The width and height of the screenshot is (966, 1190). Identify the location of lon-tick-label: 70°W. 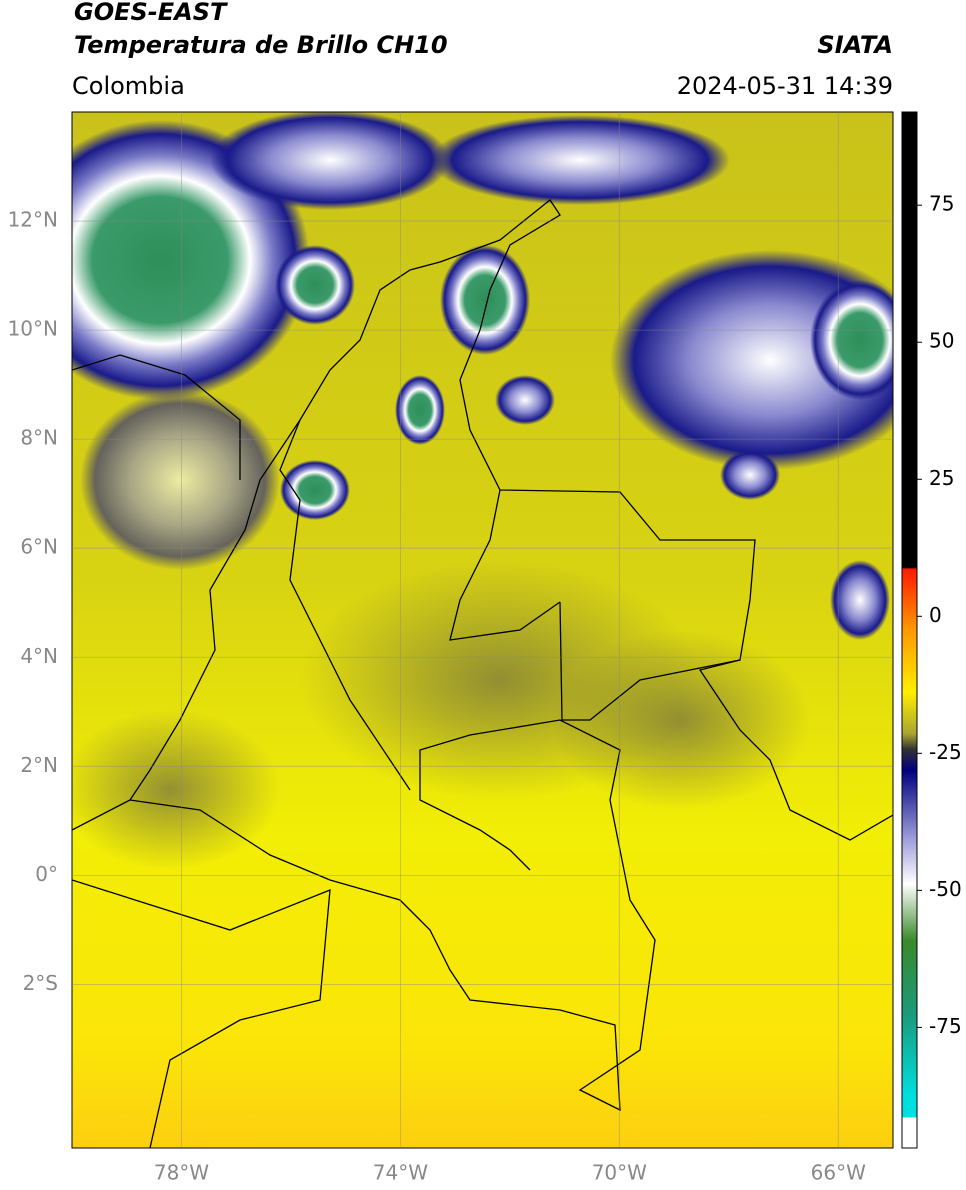
(619, 1173).